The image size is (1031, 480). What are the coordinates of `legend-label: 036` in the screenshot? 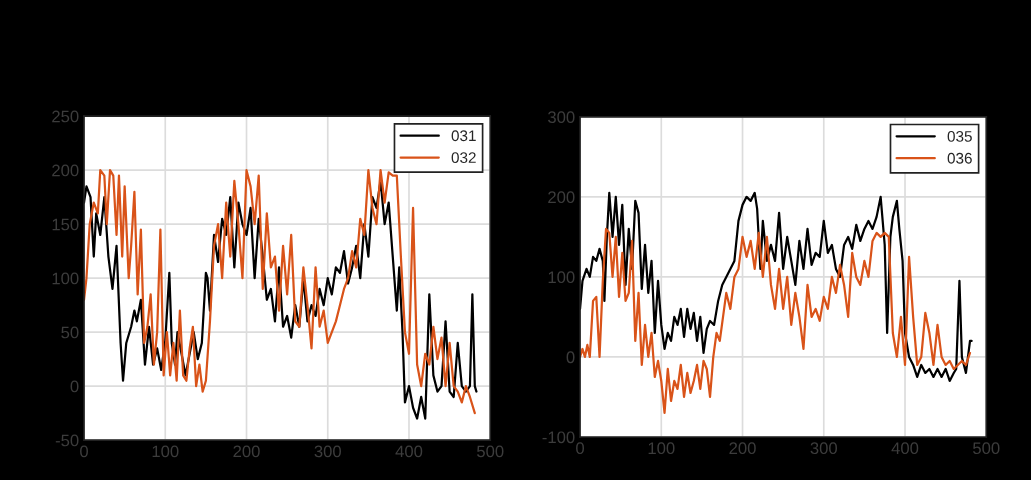 It's located at (959, 158).